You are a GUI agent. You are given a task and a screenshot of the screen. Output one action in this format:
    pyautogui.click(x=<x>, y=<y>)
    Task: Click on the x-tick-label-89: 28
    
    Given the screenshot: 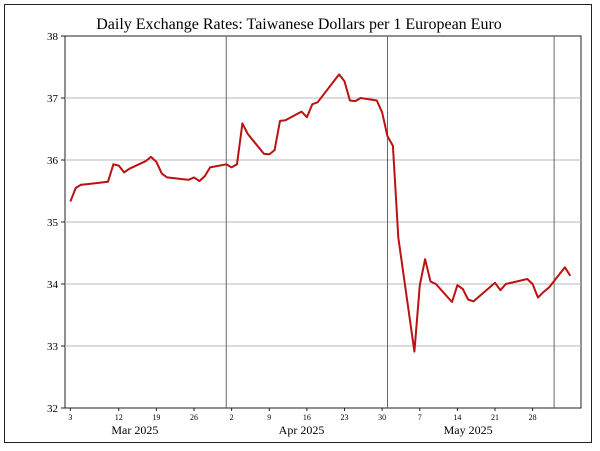 What is the action you would take?
    pyautogui.click(x=533, y=417)
    